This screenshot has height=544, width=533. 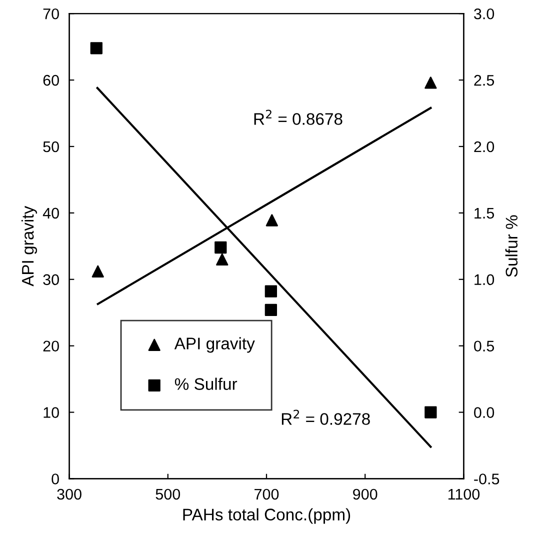 I want to click on y2-tick-label: 1.0, so click(x=484, y=280).